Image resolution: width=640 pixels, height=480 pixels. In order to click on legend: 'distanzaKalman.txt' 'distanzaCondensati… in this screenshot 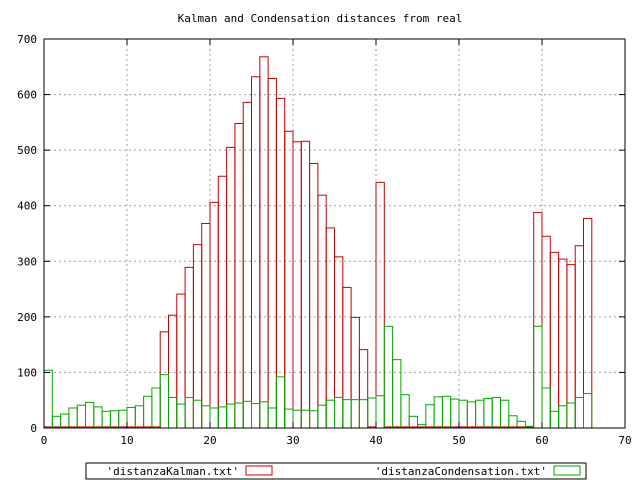, I will do `click(336, 471)`.